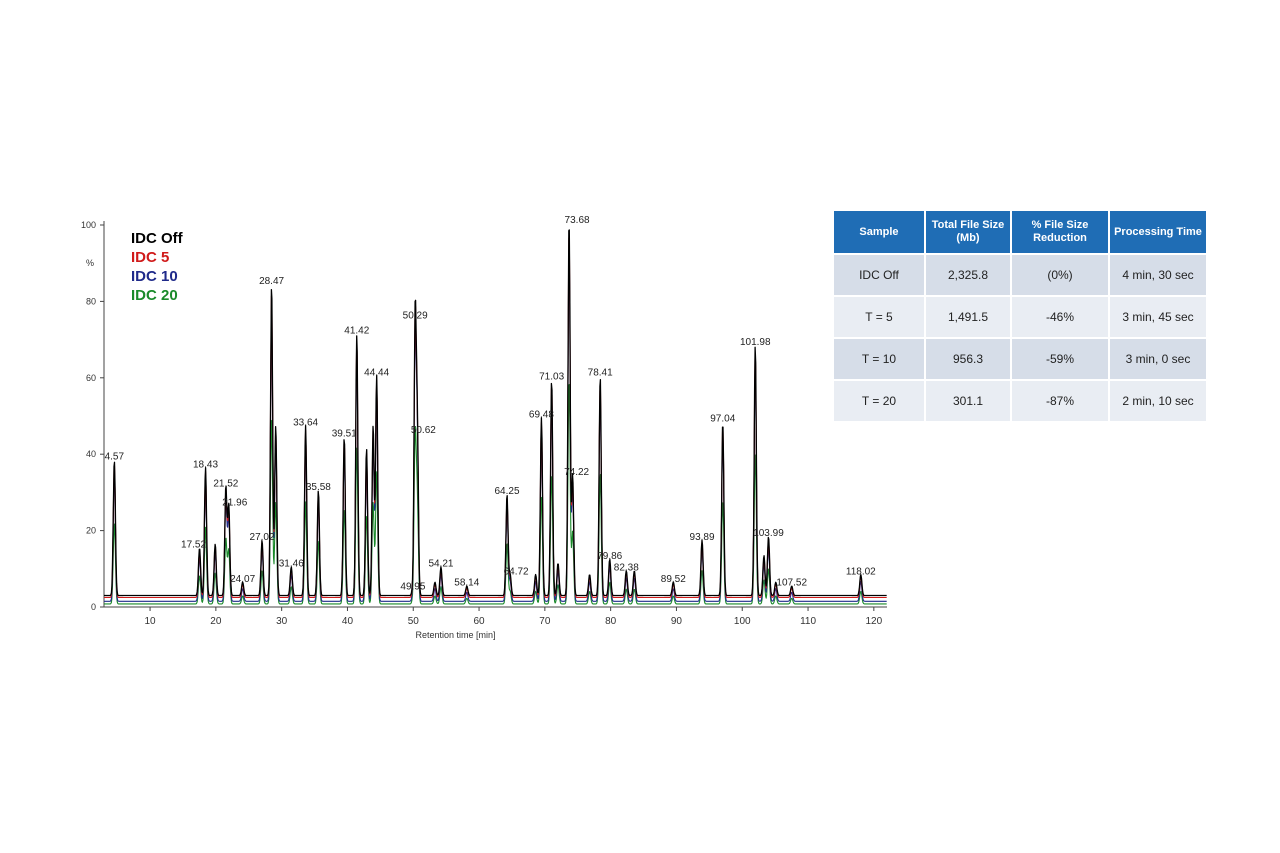 This screenshot has height=853, width=1280. Describe the element at coordinates (861, 571) in the screenshot. I see `peak-label: 118.02` at that location.